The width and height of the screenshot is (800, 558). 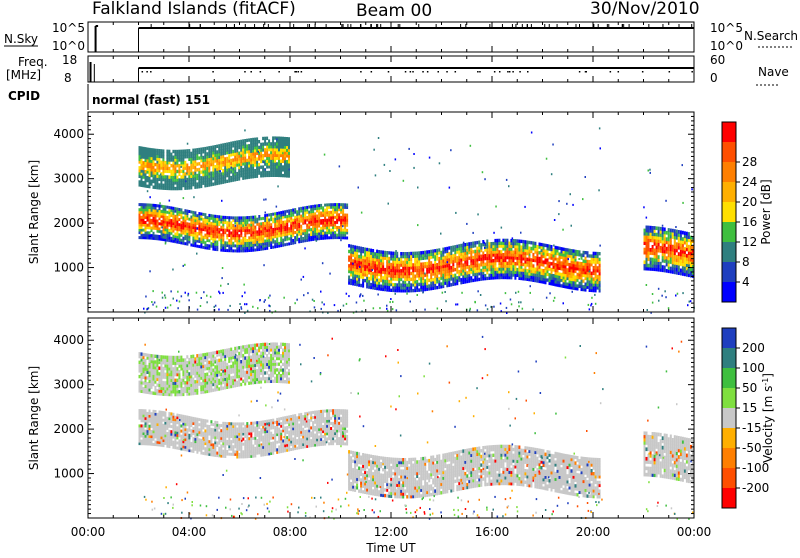 What do you see at coordinates (34, 212) in the screenshot?
I see `power-ylabel: Slant Range [km]` at bounding box center [34, 212].